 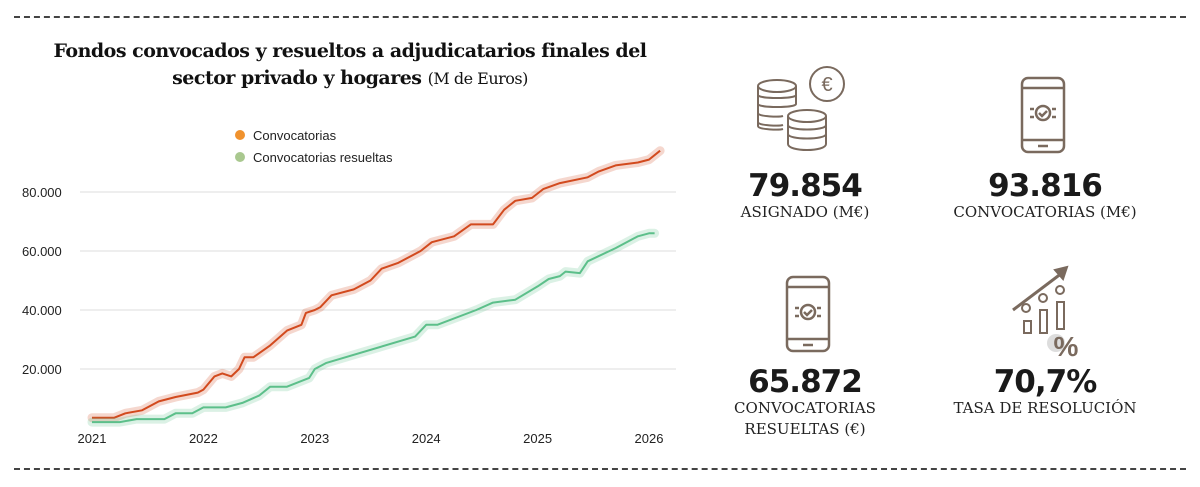 What do you see at coordinates (426, 438) in the screenshot?
I see `x-tick-label: 2024` at bounding box center [426, 438].